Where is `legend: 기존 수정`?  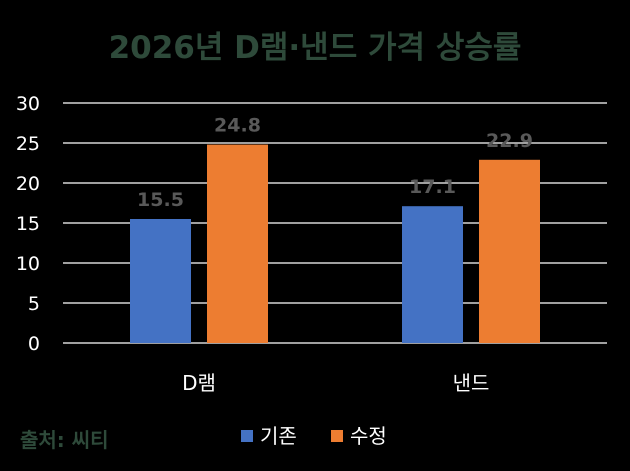 legend: 기존 수정 is located at coordinates (314, 436).